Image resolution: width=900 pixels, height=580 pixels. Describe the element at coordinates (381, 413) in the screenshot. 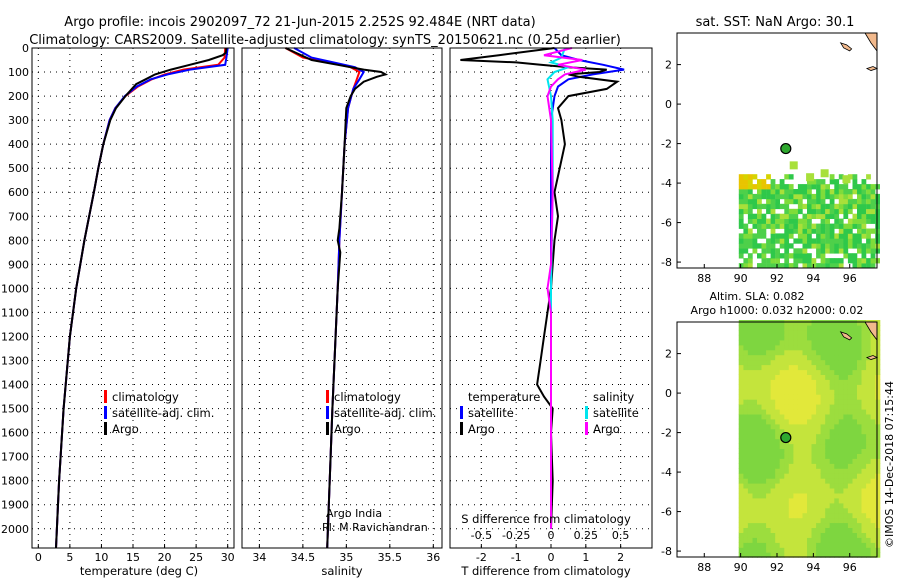

I see `salinity-legend: climatology satellite-adj. clim. Argo` at that location.